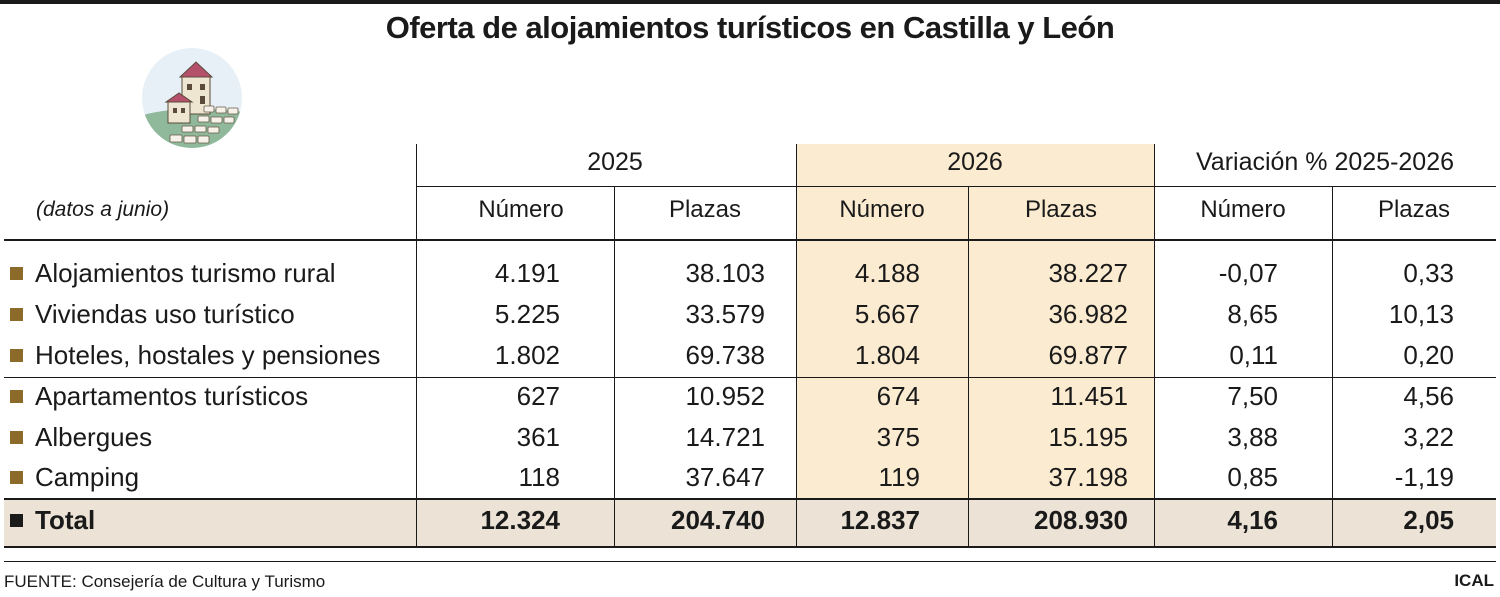 The width and height of the screenshot is (1500, 597). What do you see at coordinates (1088, 477) in the screenshot?
I see `table-cell: 37.198` at bounding box center [1088, 477].